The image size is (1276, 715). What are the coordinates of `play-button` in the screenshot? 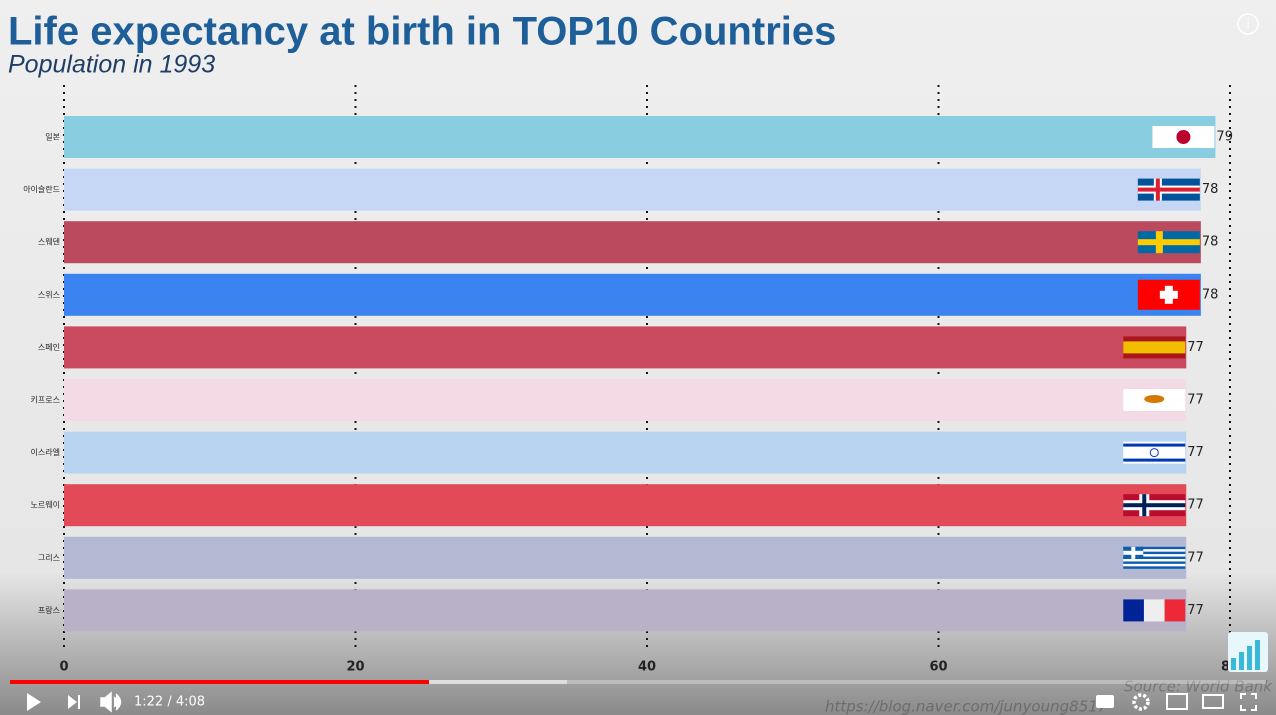 It's located at (34, 702).